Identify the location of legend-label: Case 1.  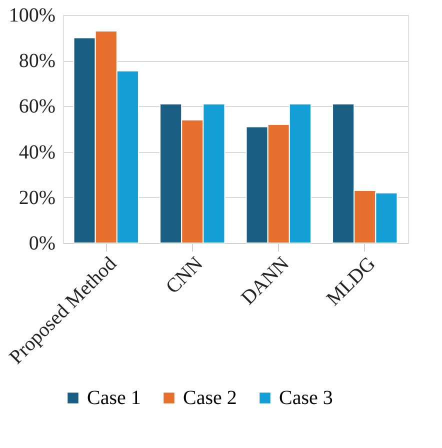
(114, 398).